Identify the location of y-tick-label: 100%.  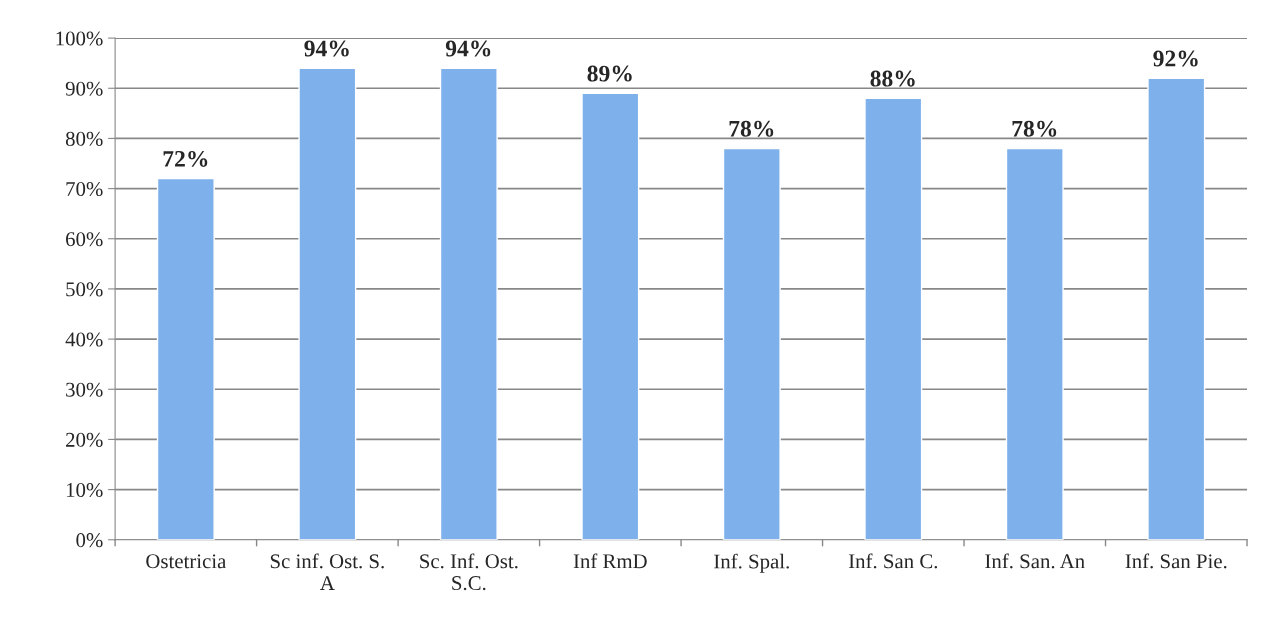
(79, 38).